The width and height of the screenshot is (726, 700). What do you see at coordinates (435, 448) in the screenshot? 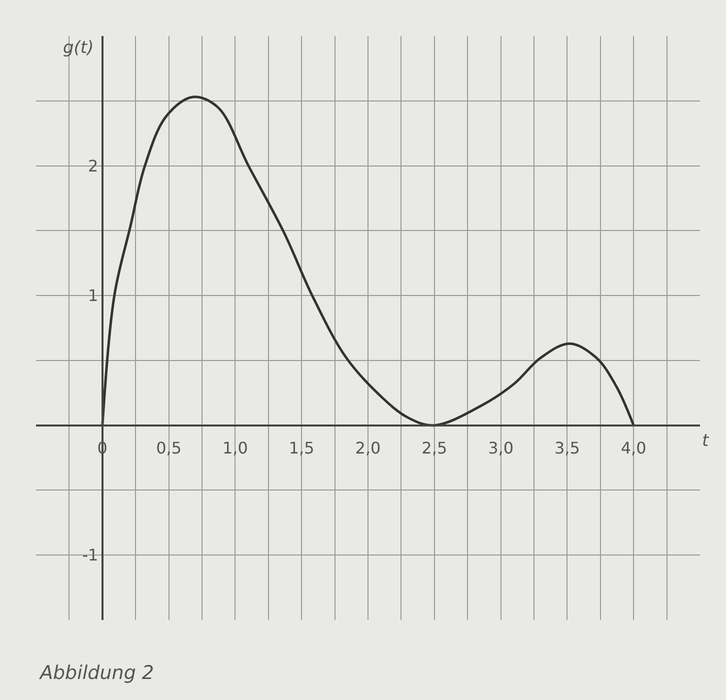
I see `x-tick-label: 2,5` at bounding box center [435, 448].